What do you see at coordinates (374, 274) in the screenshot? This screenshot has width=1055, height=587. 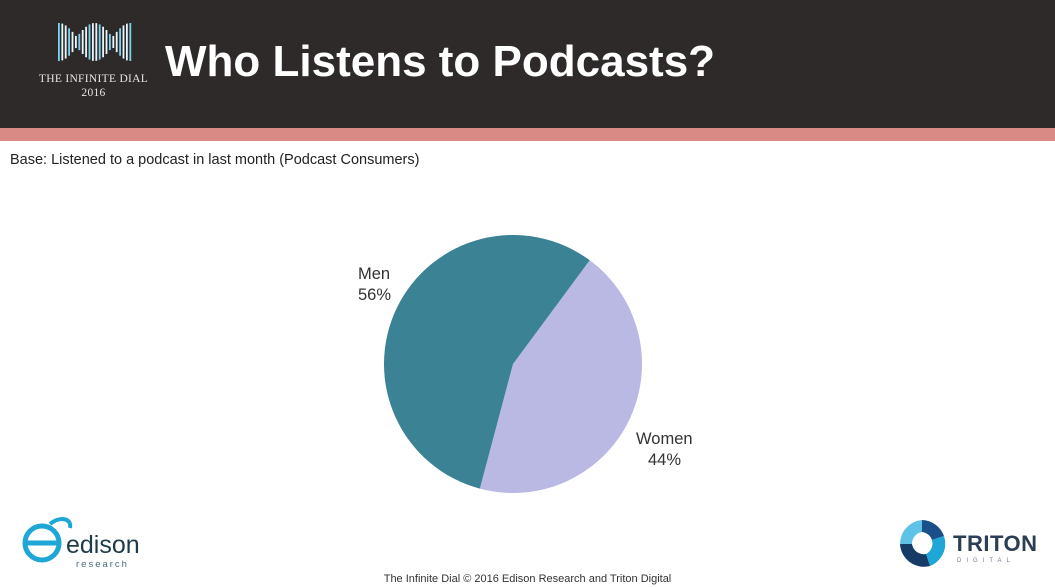 I see `men-label: Men` at bounding box center [374, 274].